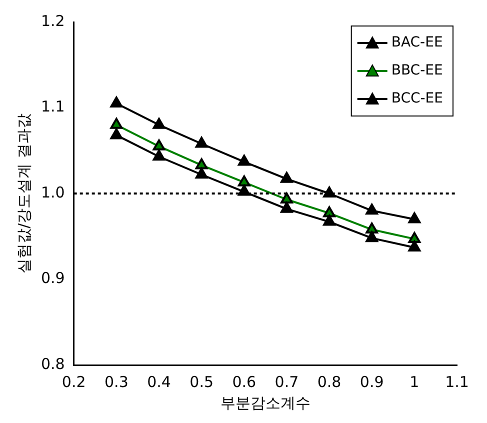 Image resolution: width=487 pixels, height=423 pixels. What do you see at coordinates (52, 107) in the screenshot?
I see `y-tick-label: 1.1` at bounding box center [52, 107].